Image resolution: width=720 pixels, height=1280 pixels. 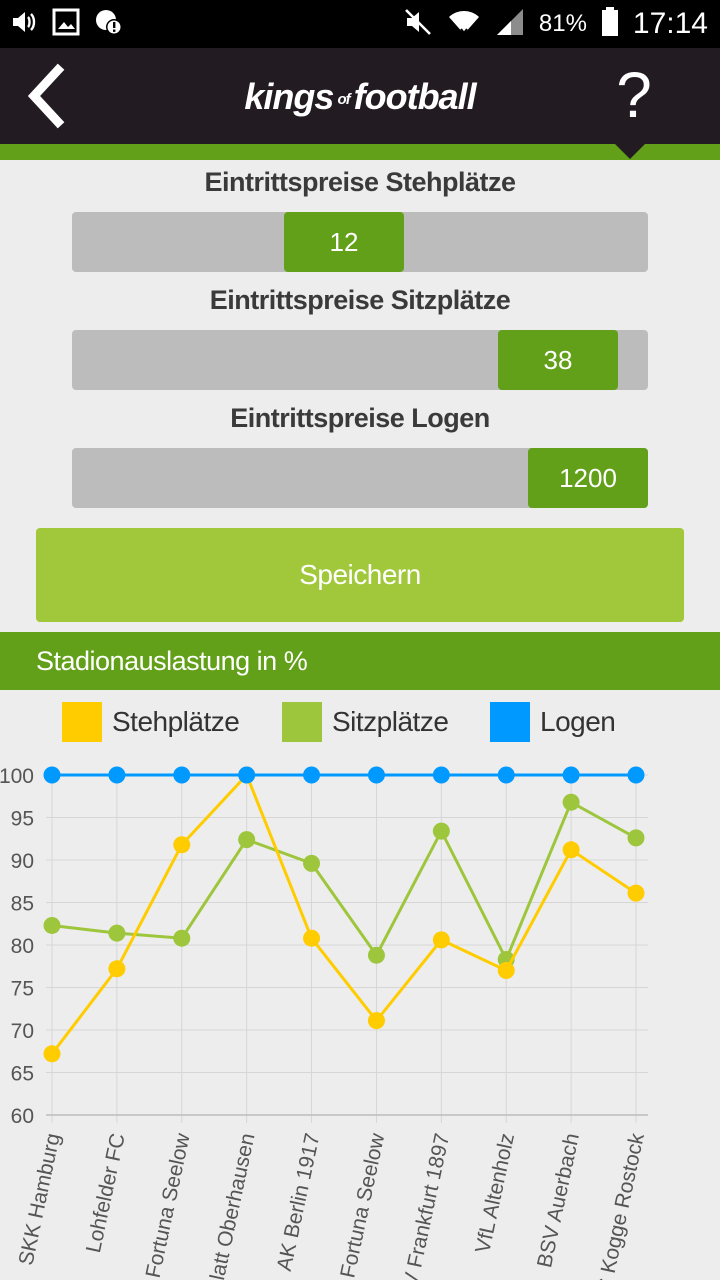 What do you see at coordinates (562, 23) in the screenshot?
I see `battery-percent: 81%` at bounding box center [562, 23].